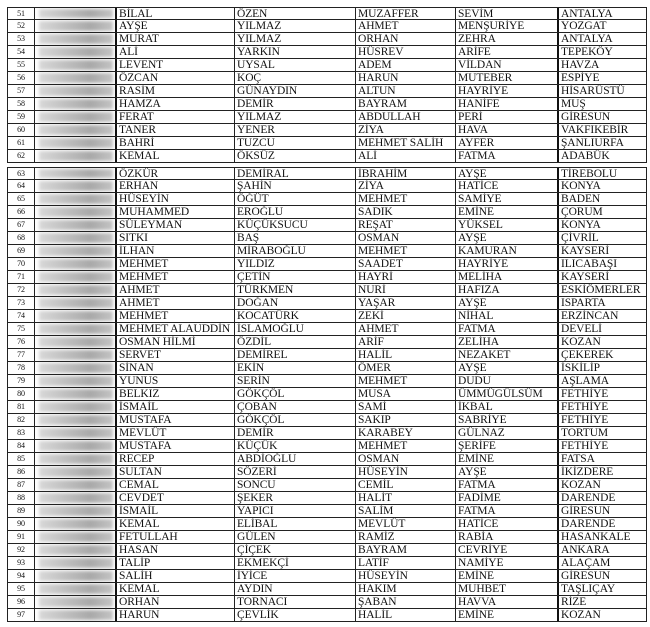  I want to click on first-name-cell: AYŞE, so click(174, 26).